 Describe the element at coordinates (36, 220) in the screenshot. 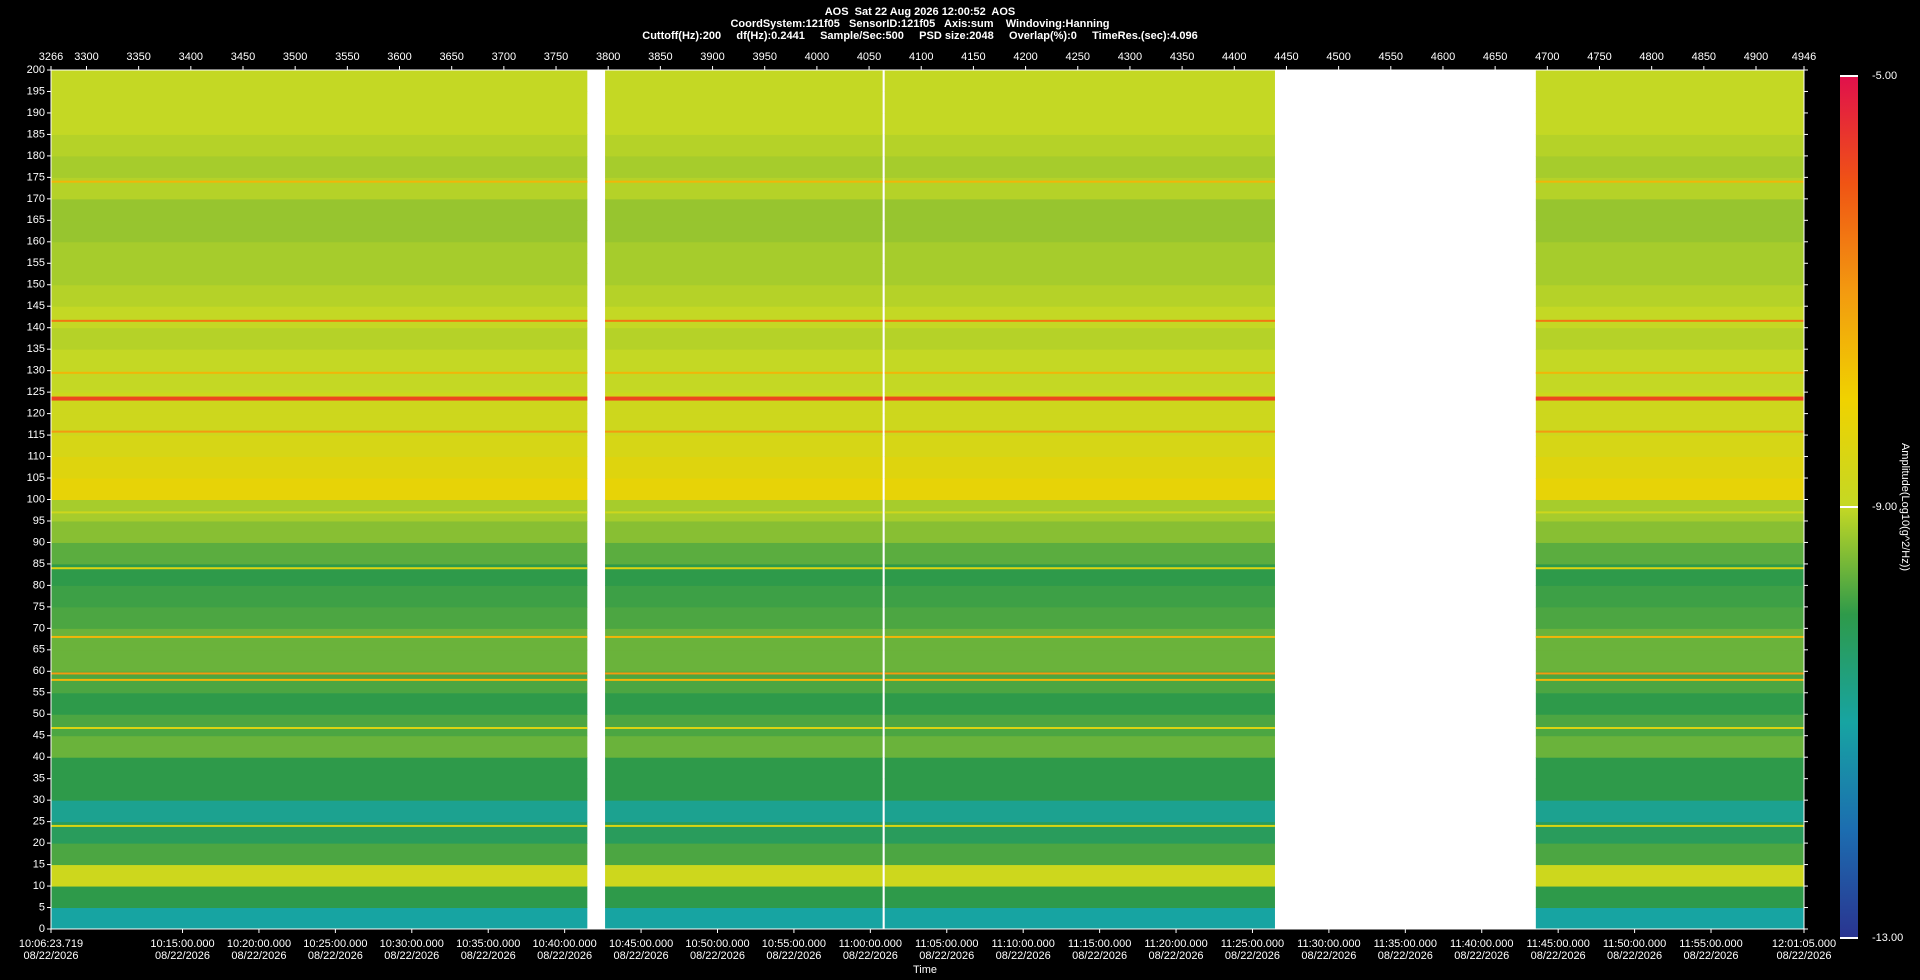

I see `y-tick-label: 165` at that location.